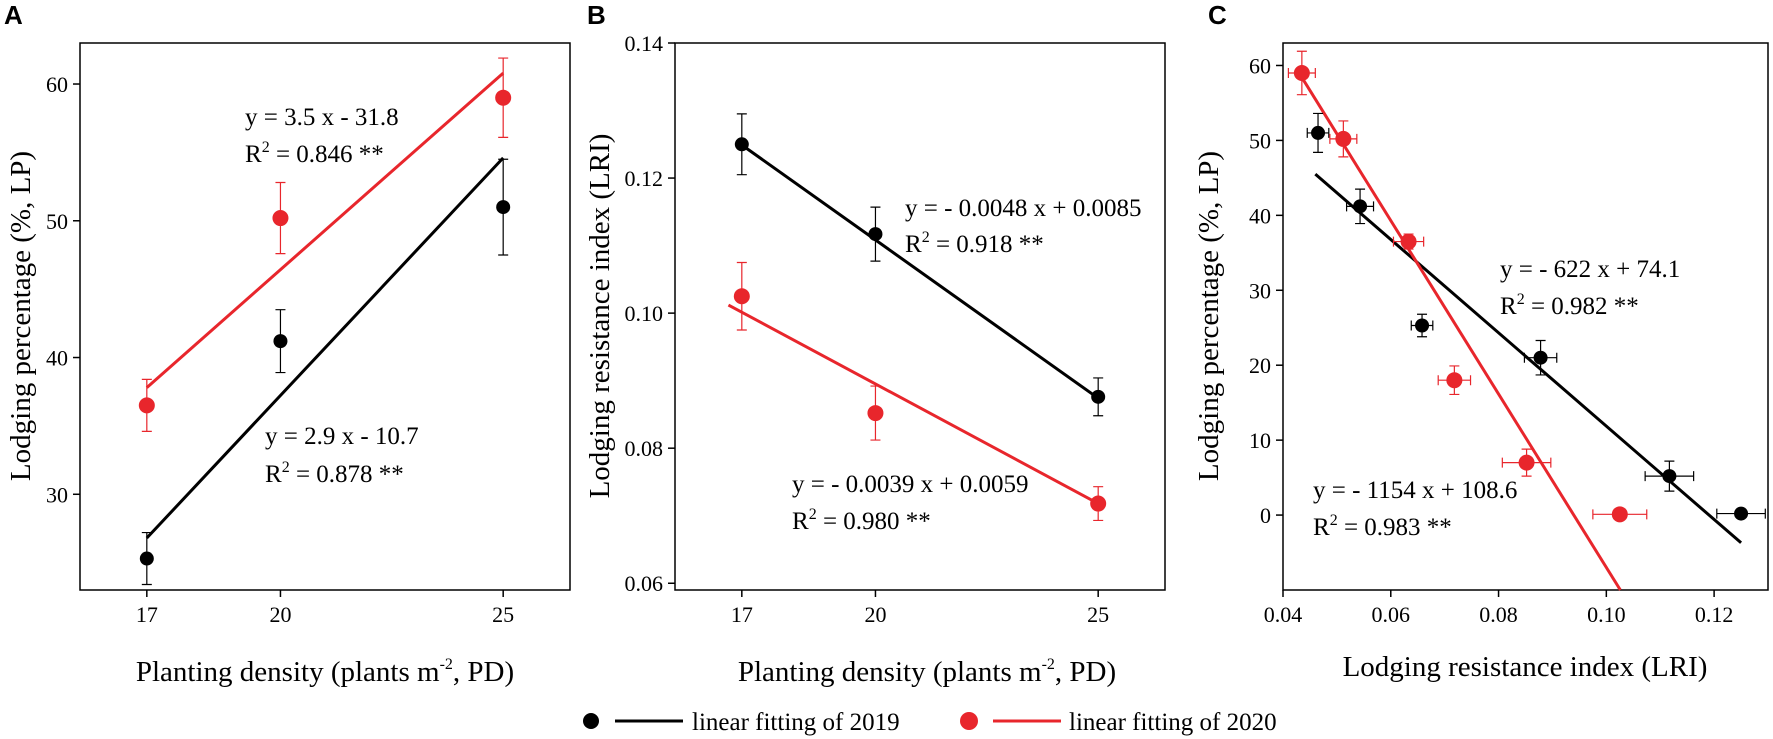 The width and height of the screenshot is (1773, 739). I want to click on fit-lines-a, so click(325, 305).